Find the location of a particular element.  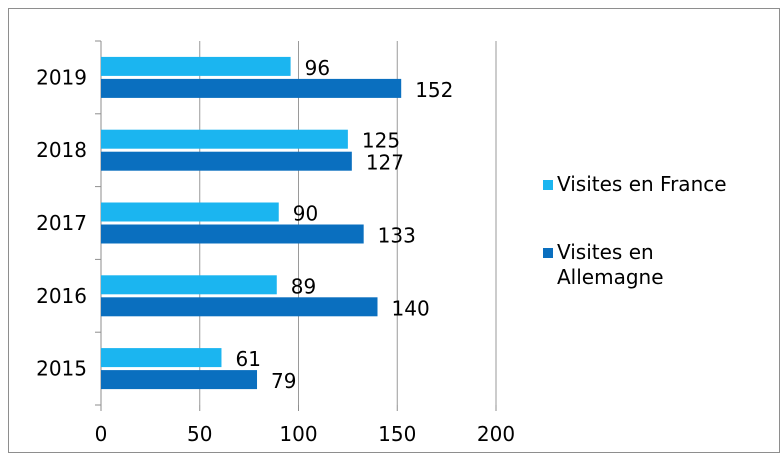

category-labels: 2019 2018 2017 2016 2015 is located at coordinates (61, 222).